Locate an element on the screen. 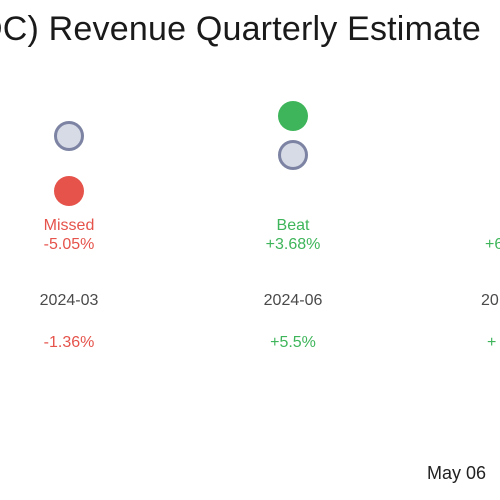  period-label: 2024-06 is located at coordinates (293, 300).